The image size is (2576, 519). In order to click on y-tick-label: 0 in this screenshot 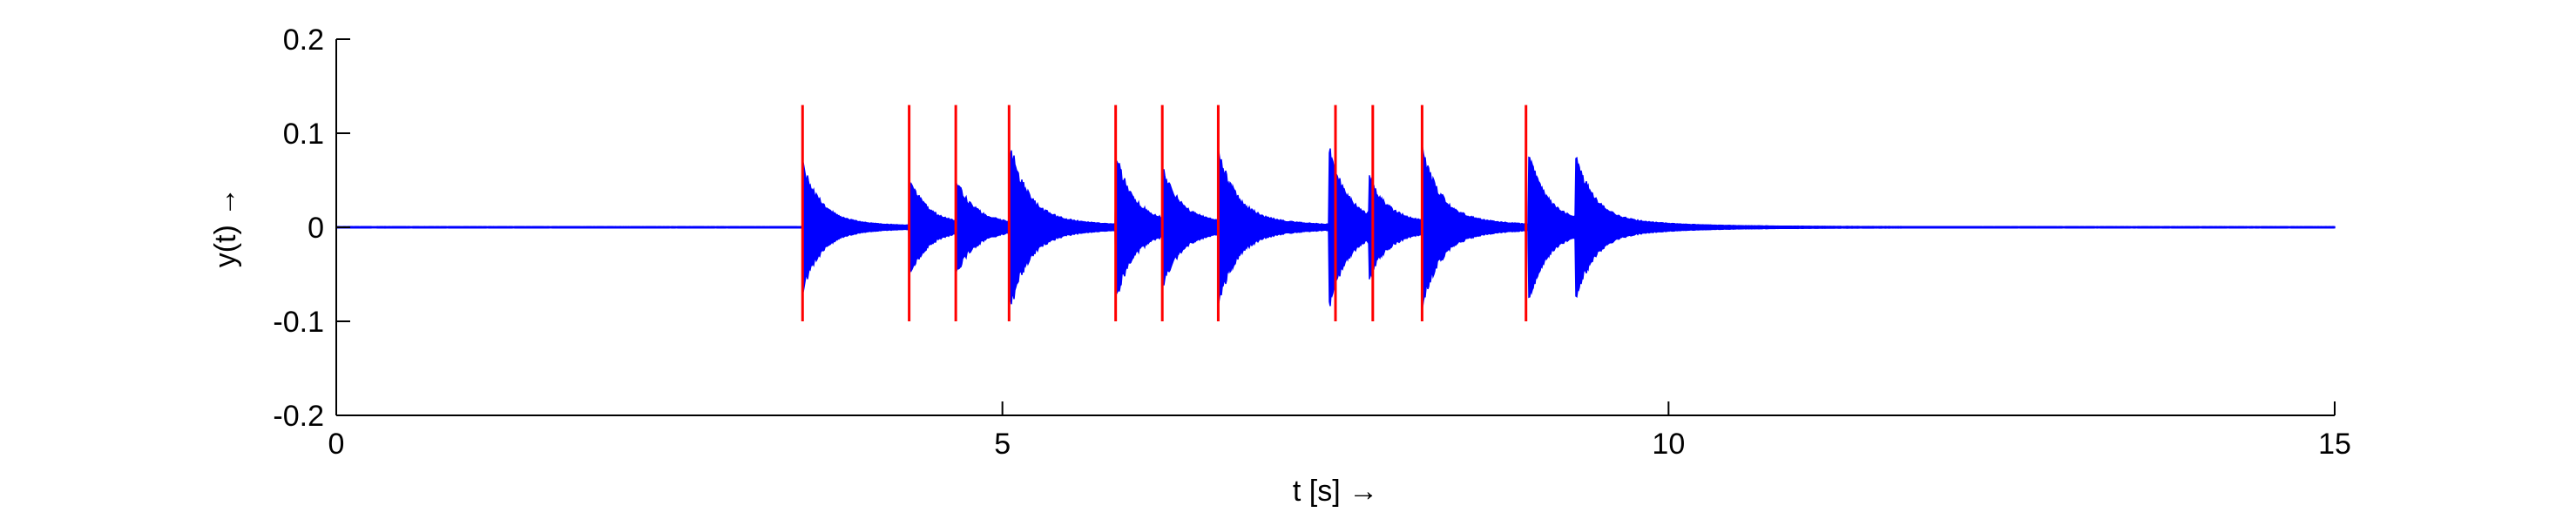, I will do `click(316, 228)`.